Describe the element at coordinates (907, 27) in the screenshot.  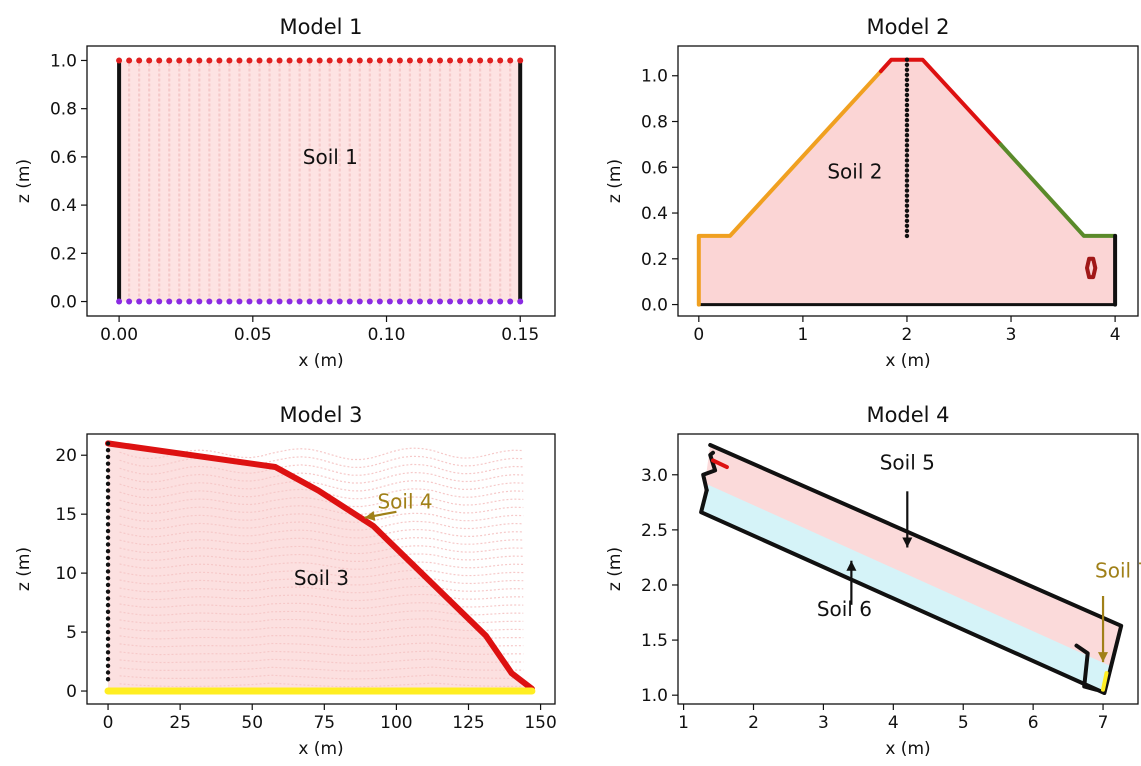
I see `chart-title: Model 2` at that location.